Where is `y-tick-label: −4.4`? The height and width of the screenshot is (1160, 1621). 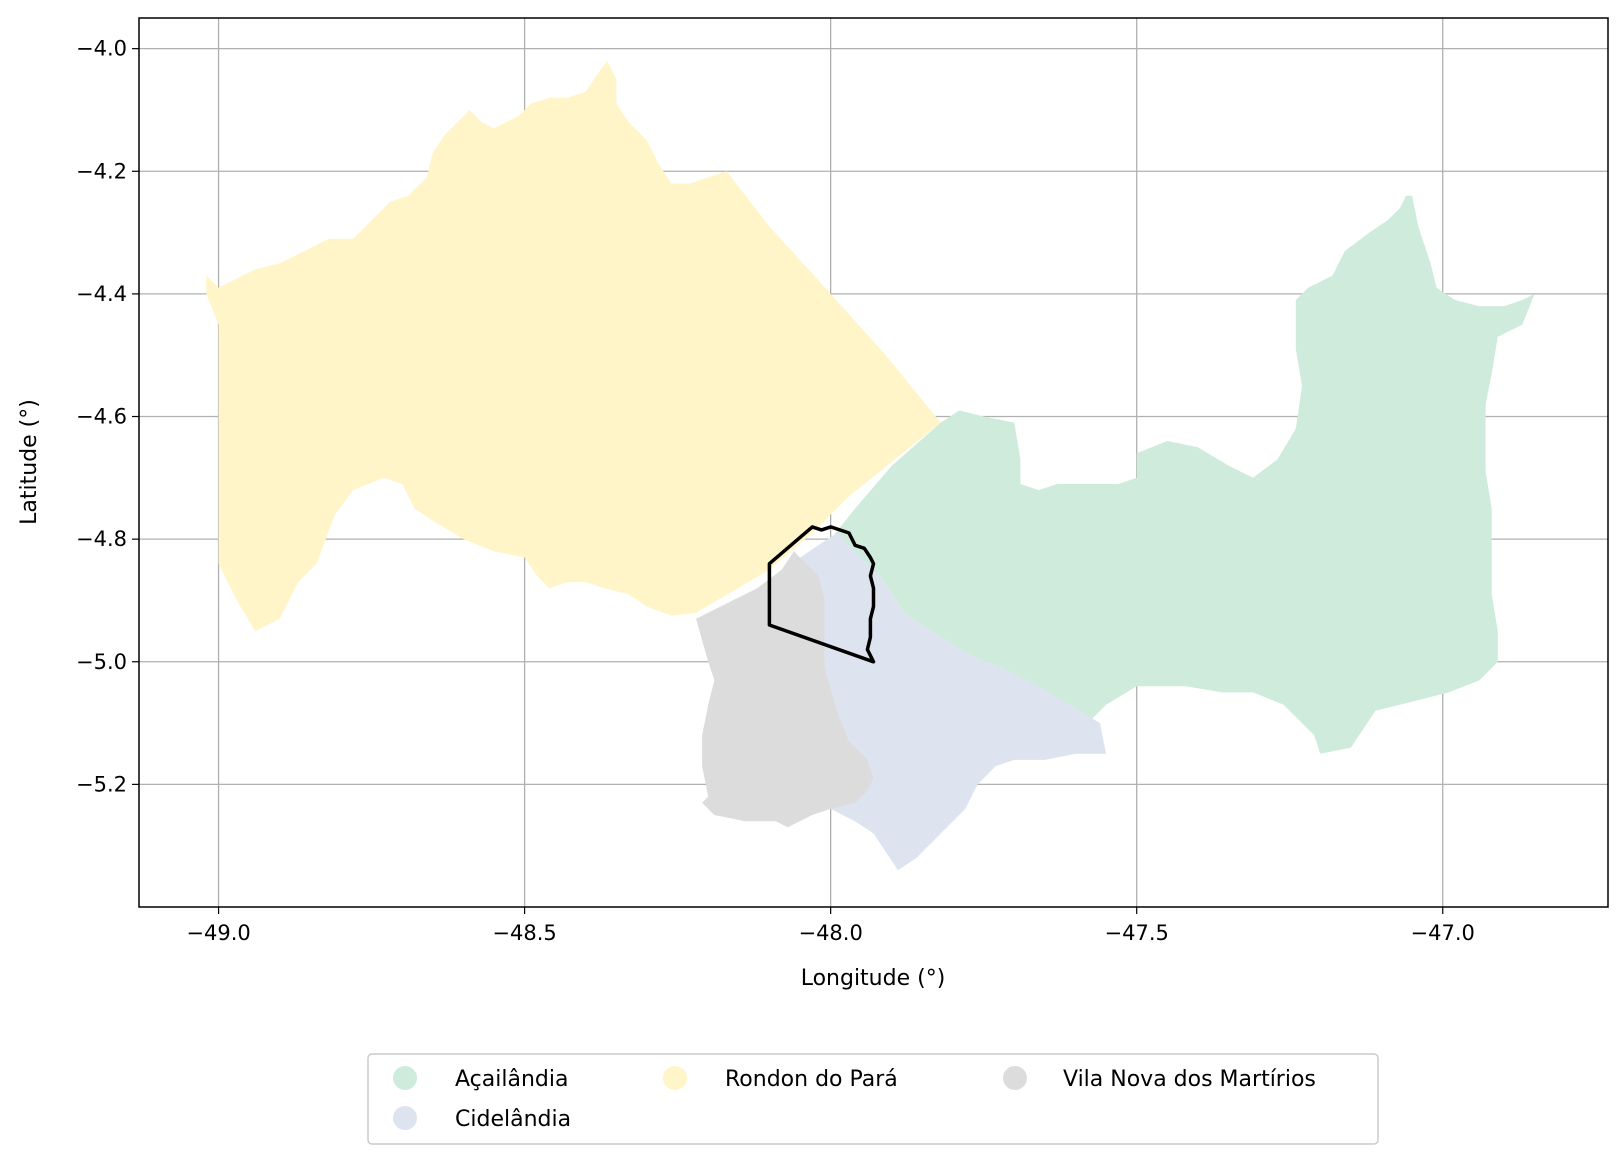 y-tick-label: −4.4 is located at coordinates (101, 294).